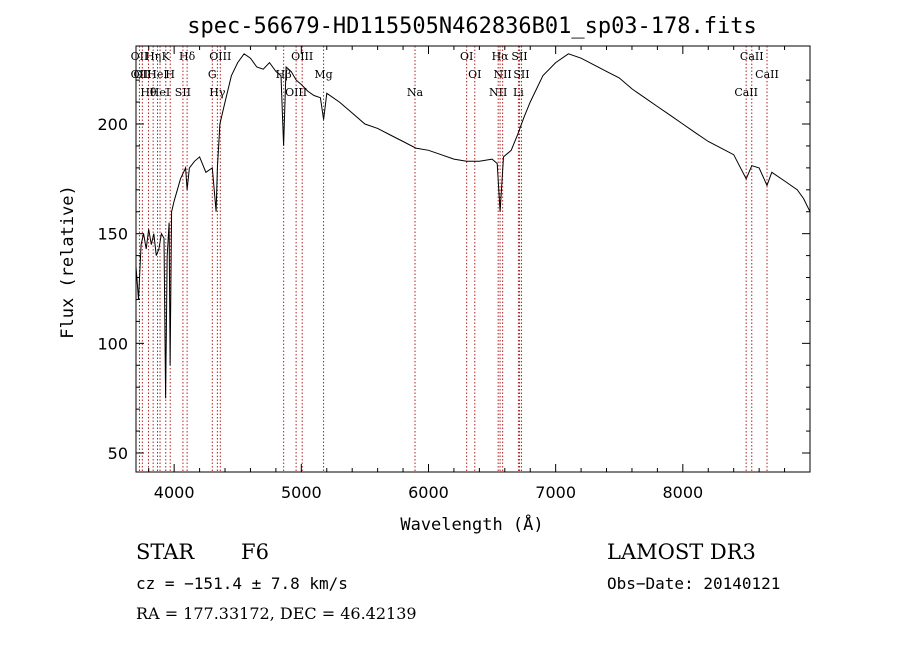 This screenshot has width=900, height=649. Describe the element at coordinates (217, 92) in the screenshot. I see `line-label: Hγ` at that location.